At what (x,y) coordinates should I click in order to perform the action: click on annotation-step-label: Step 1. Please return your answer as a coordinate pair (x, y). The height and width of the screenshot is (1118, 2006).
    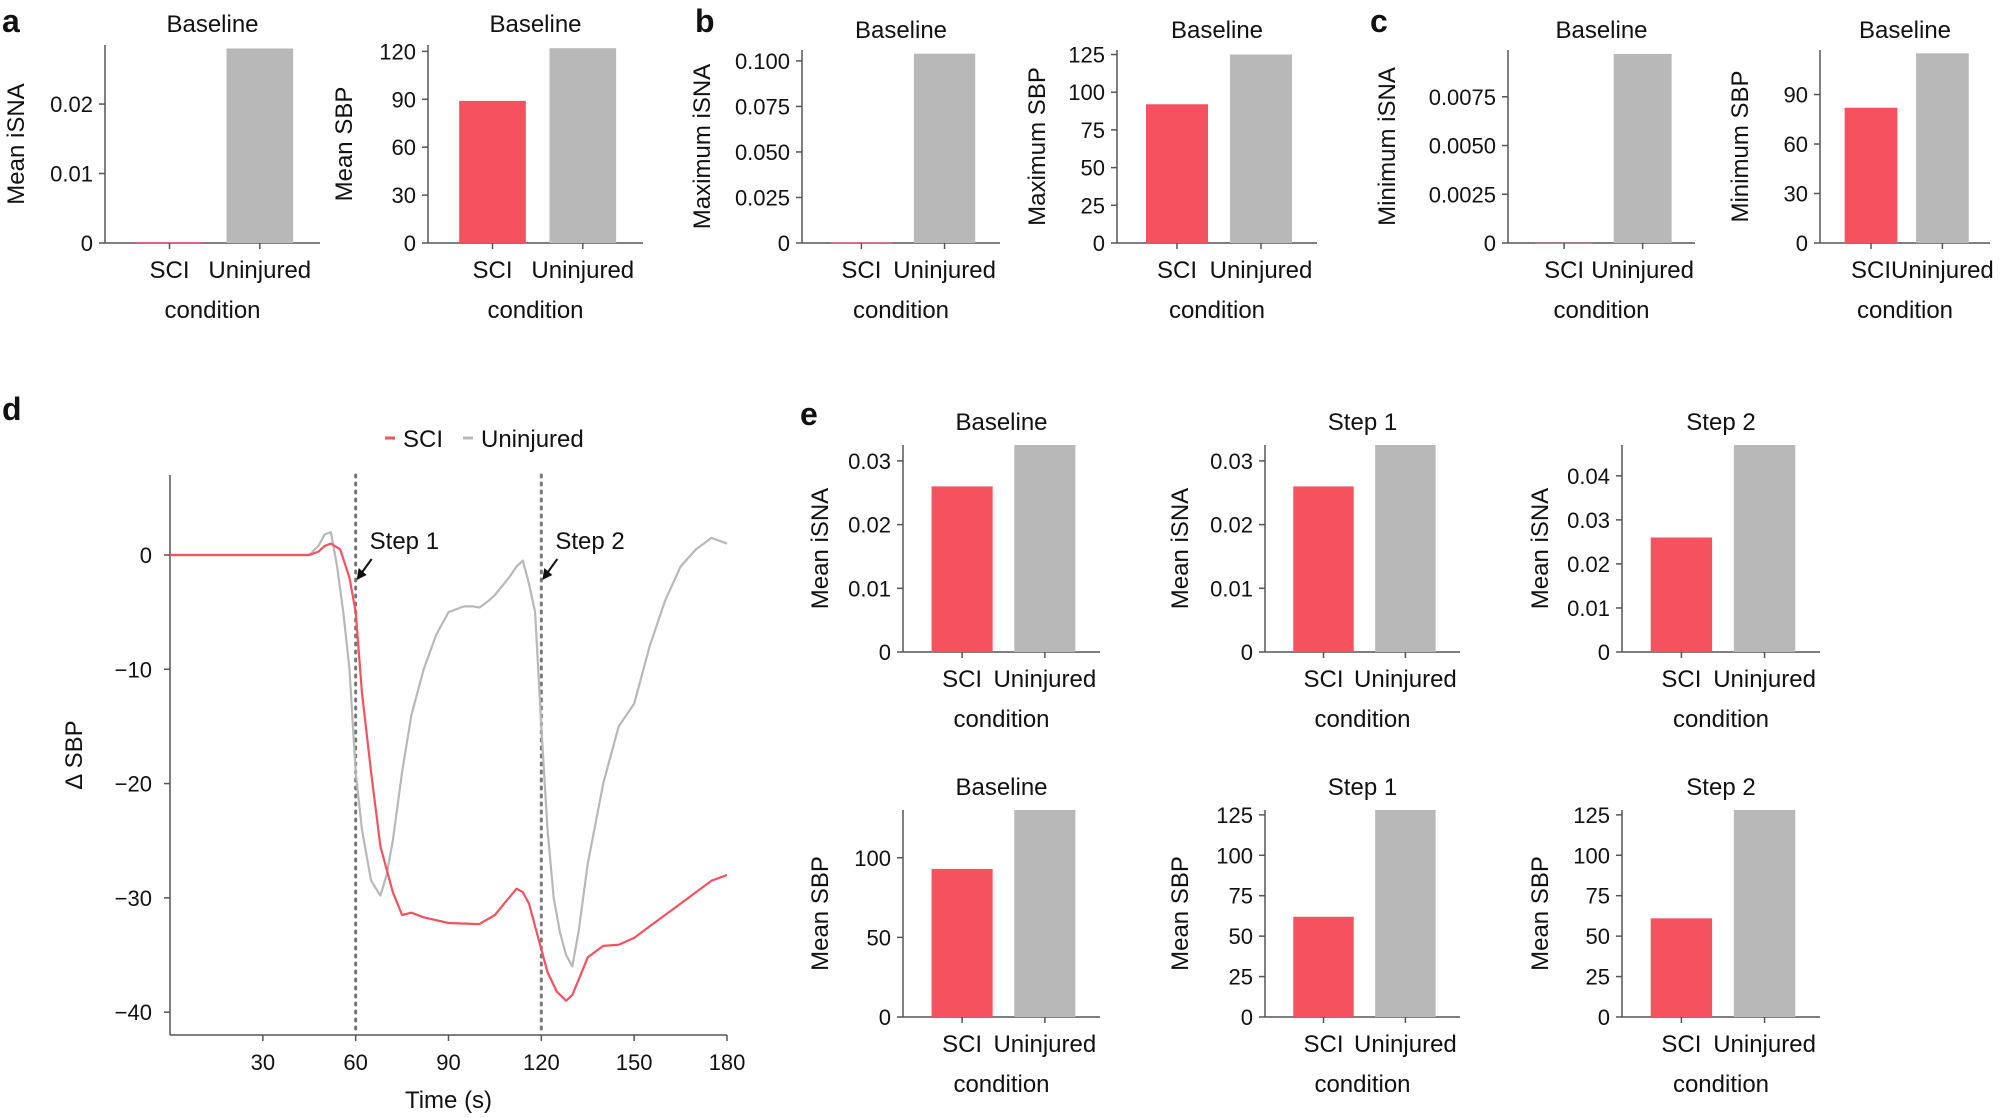
    Looking at the image, I should click on (404, 541).